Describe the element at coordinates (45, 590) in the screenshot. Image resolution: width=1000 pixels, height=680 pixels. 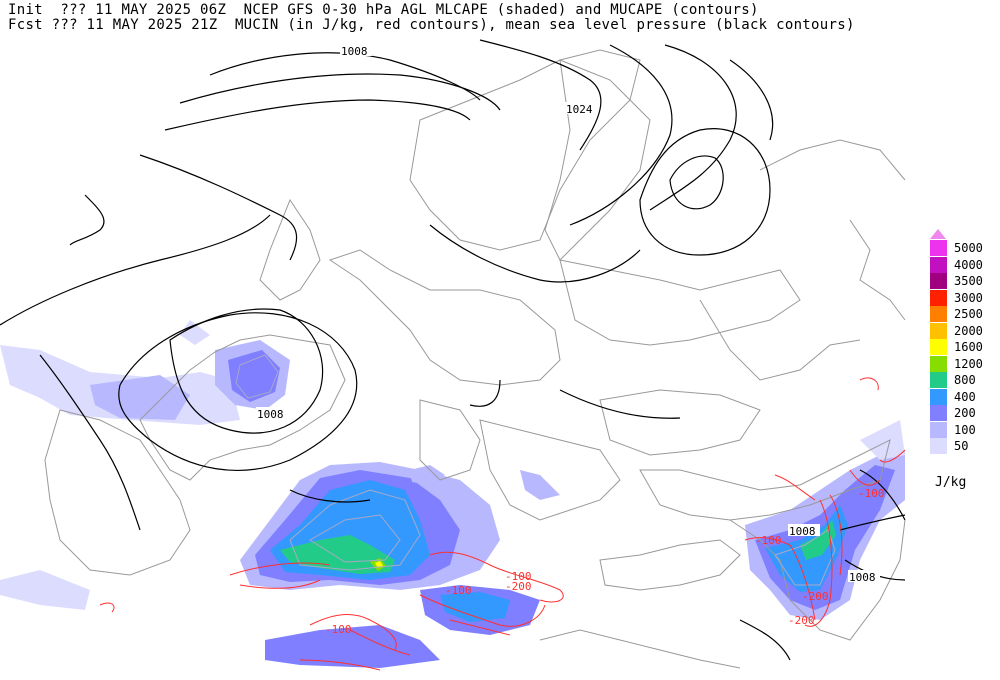
I see `cape-area-westcoast` at that location.